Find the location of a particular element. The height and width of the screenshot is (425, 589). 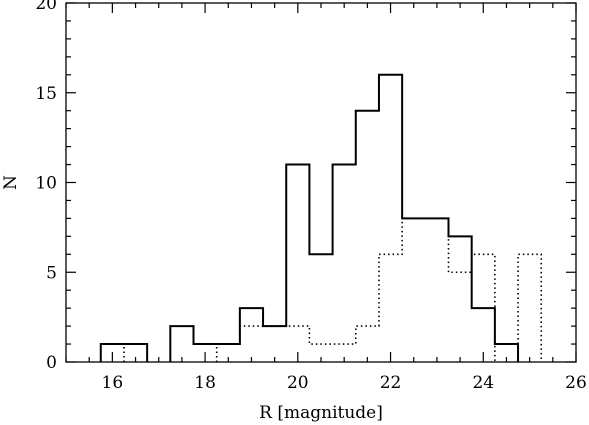

y-tick-label: 10 is located at coordinates (46, 184).